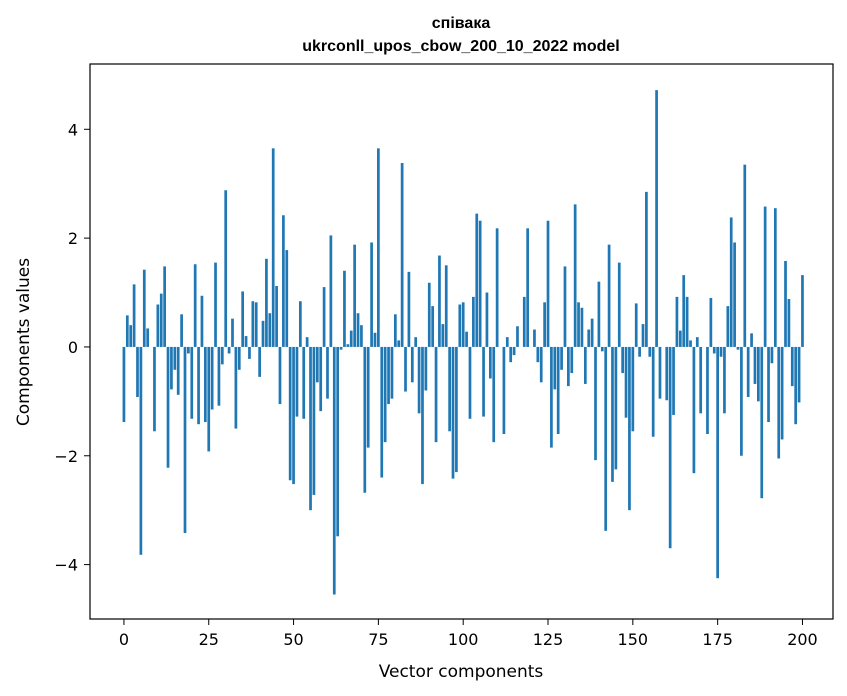  I want to click on x-tick-label: 125, so click(548, 639).